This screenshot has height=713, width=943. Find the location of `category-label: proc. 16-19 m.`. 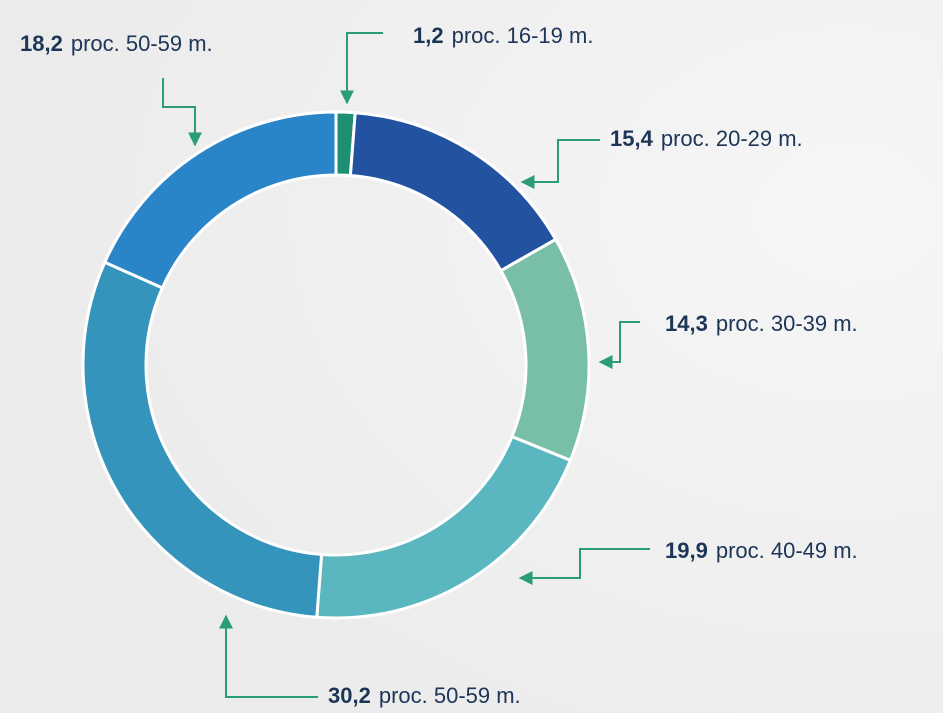

category-label: proc. 16-19 m. is located at coordinates (523, 35).